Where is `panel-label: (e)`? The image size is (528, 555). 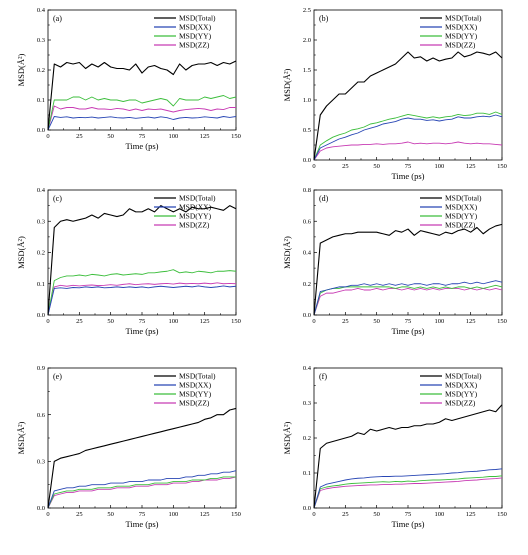 panel-label: (e) is located at coordinates (57, 376).